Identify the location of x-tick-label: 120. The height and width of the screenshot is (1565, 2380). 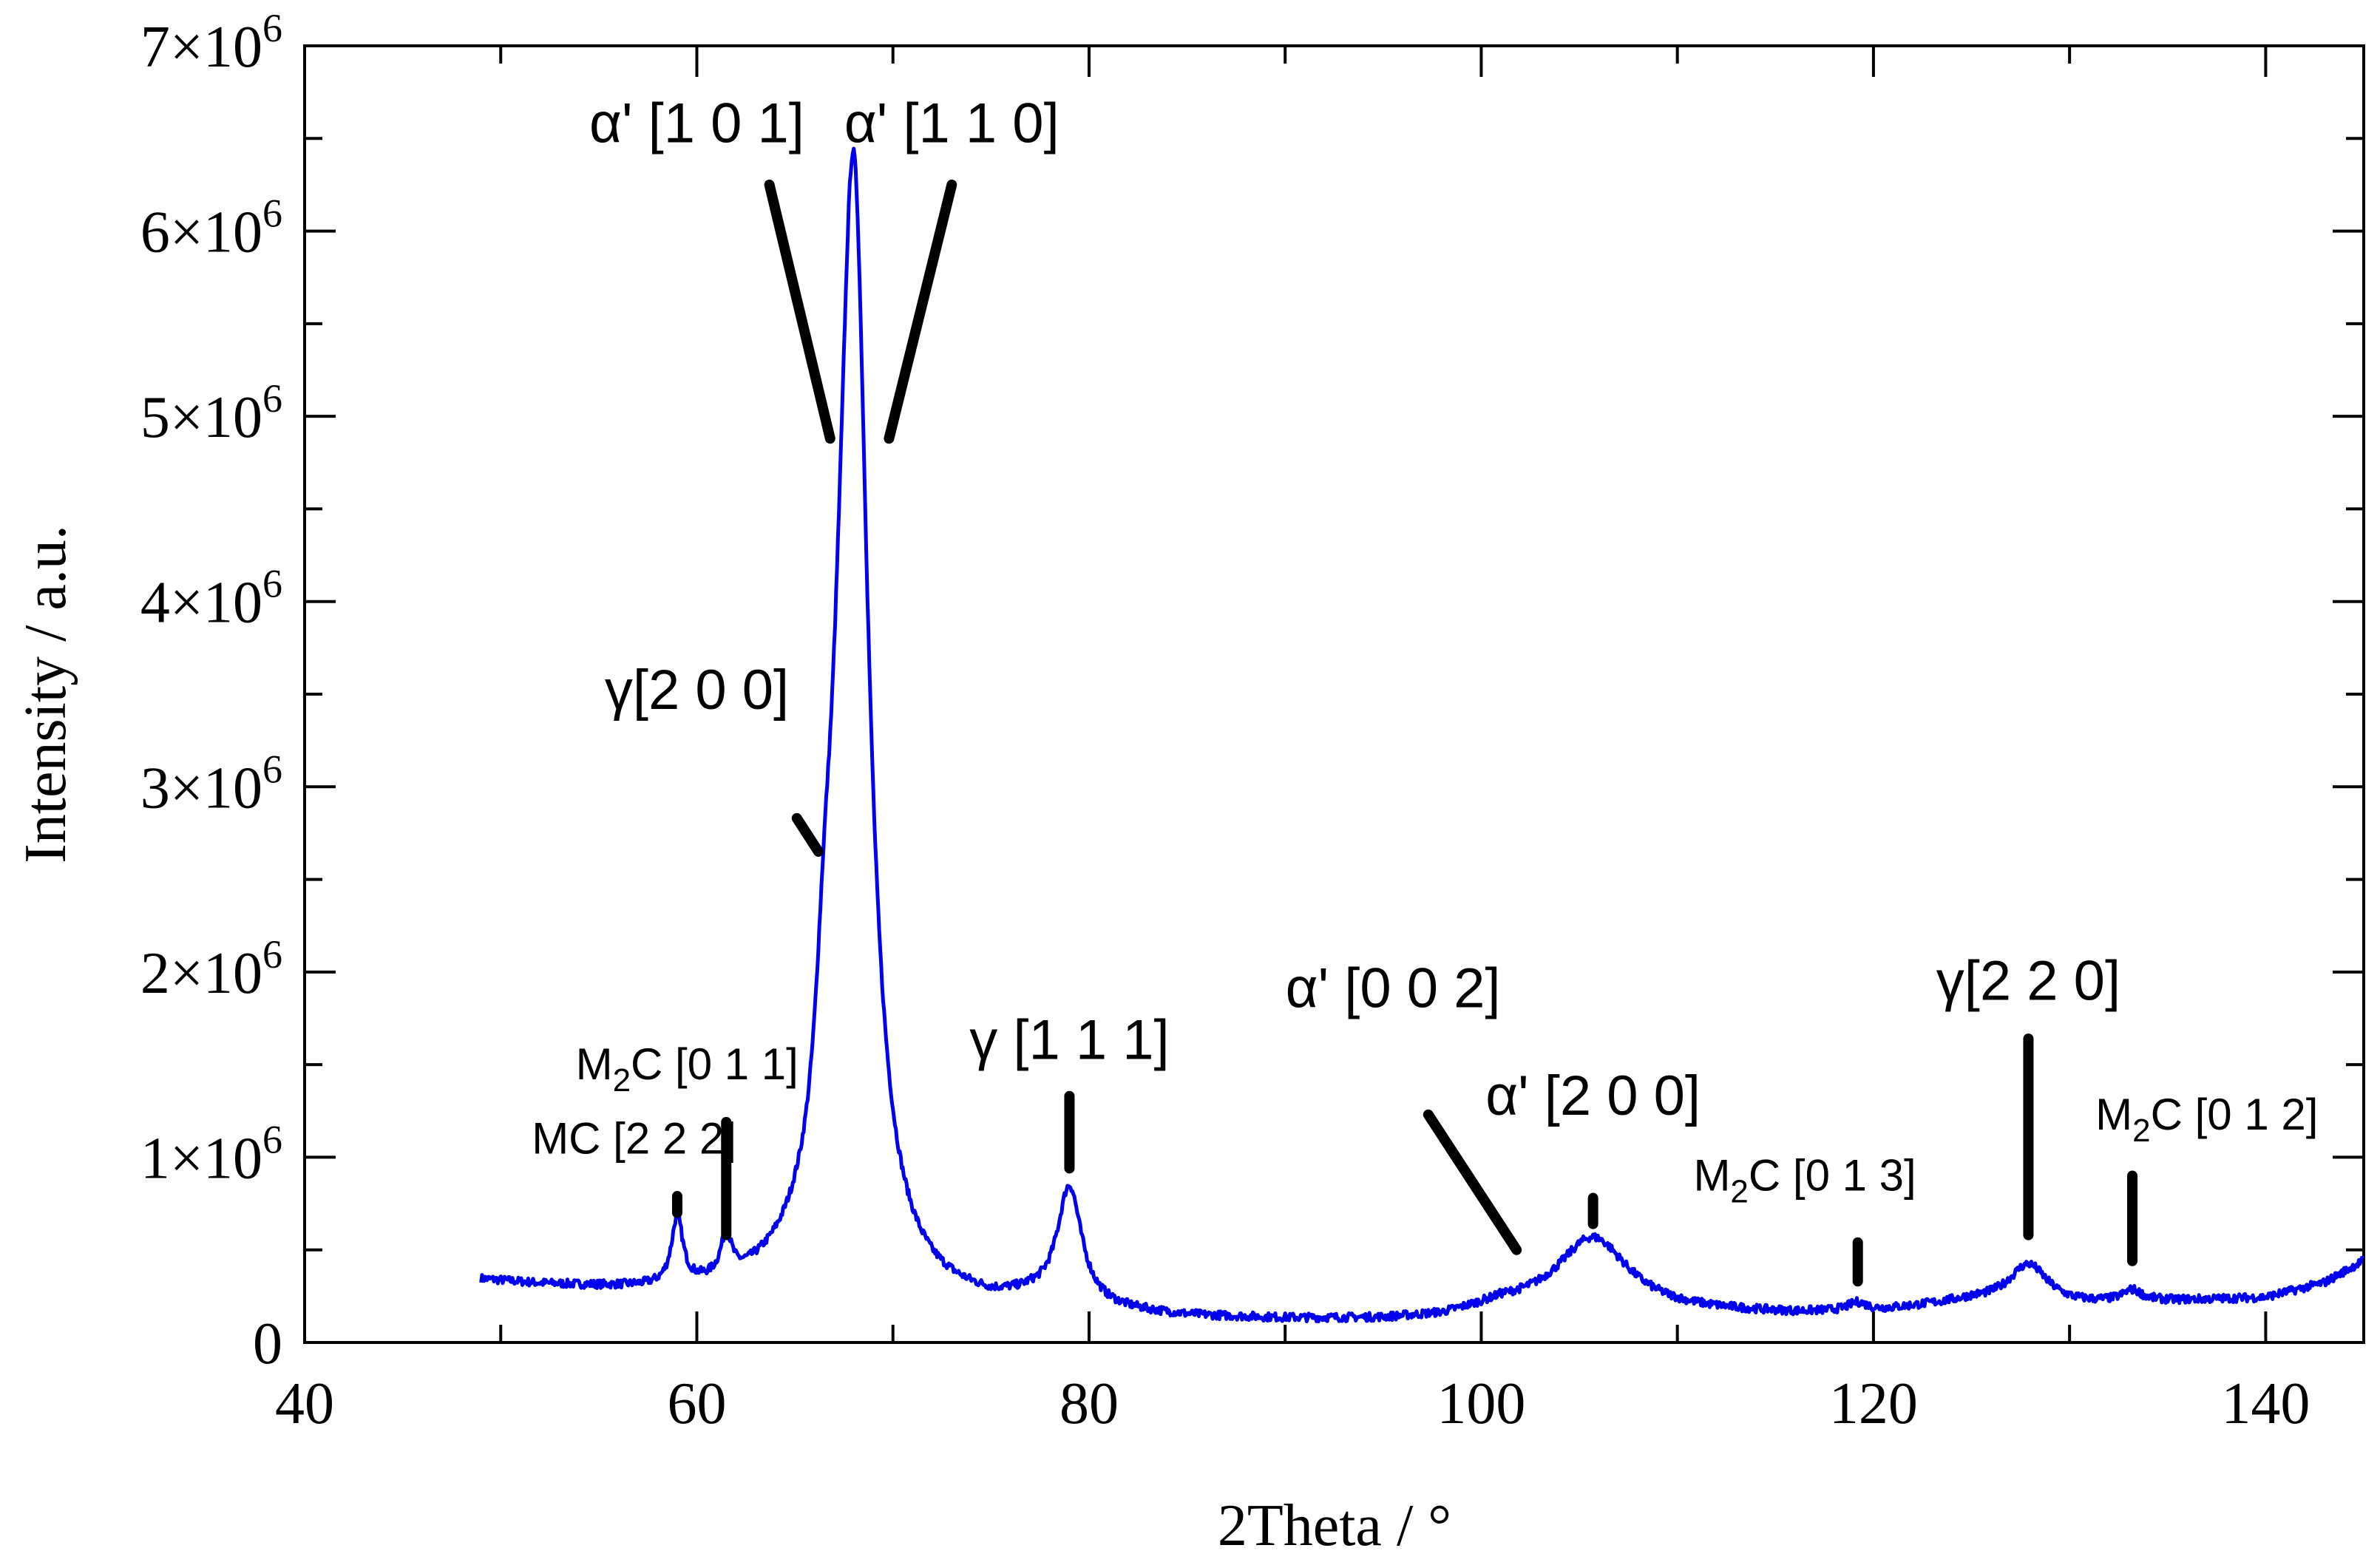
(1874, 1403).